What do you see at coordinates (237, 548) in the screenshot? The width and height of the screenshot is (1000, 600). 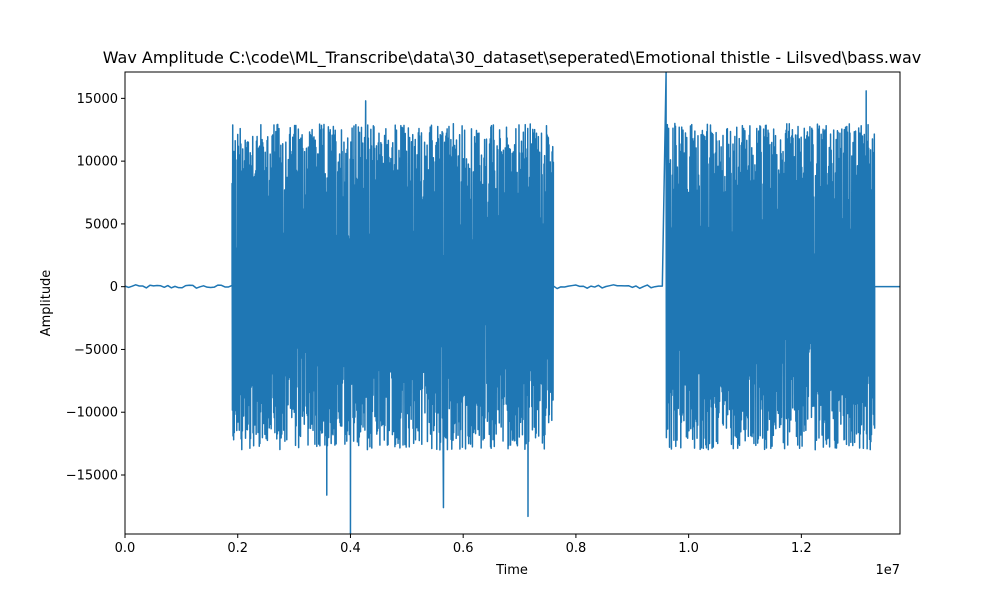 I see `x-tick-label: 0.2` at bounding box center [237, 548].